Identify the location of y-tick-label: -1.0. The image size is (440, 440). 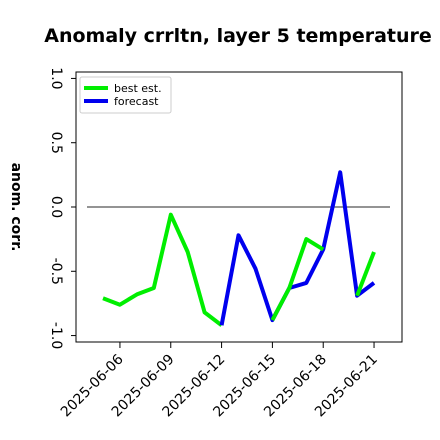
(56, 335).